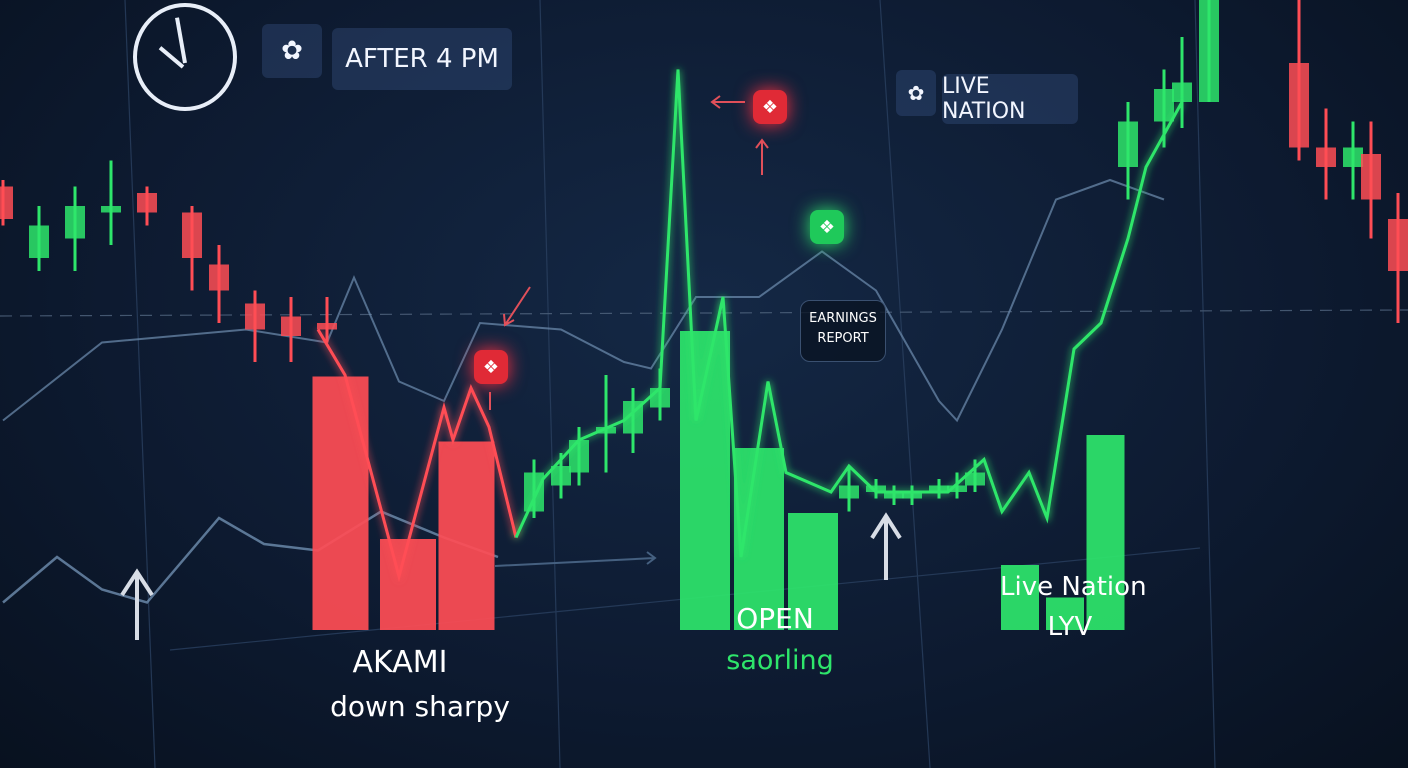  I want to click on lyv-name: Live Nation, so click(1073, 587).